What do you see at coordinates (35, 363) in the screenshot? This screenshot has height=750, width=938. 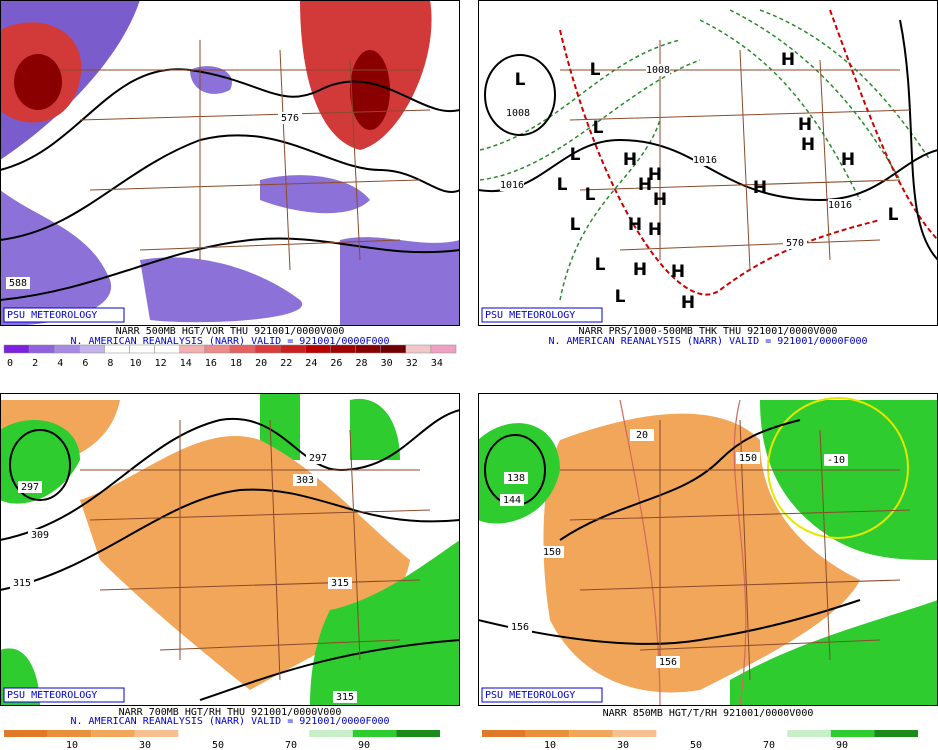 I see `colorbar-label: 2` at bounding box center [35, 363].